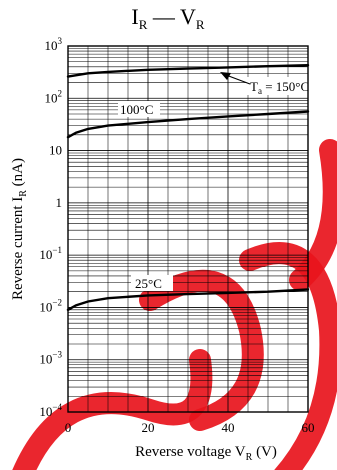  Describe the element at coordinates (18, 248) in the screenshot. I see `y-axis-label-main: Reverse current I` at that location.